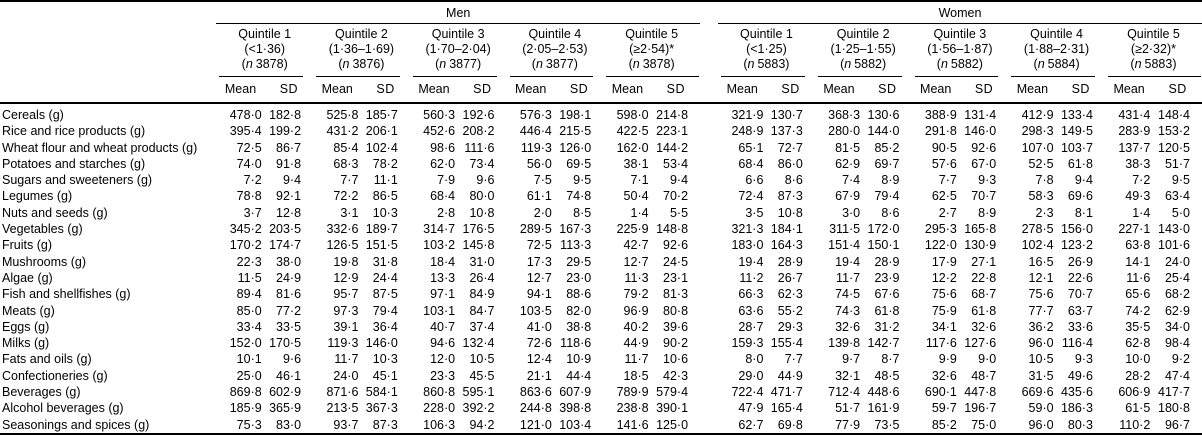  What do you see at coordinates (940, 131) in the screenshot?
I see `value-cell-mean: 291·8` at bounding box center [940, 131].